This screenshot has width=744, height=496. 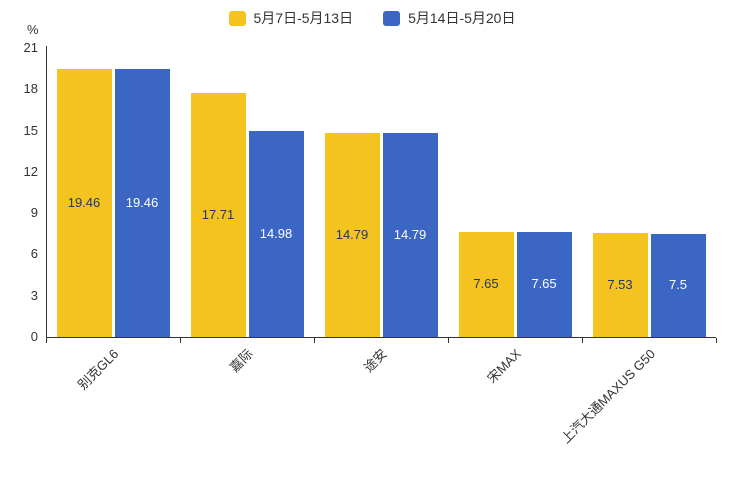 I want to click on y-axis-tick-label: 9, so click(x=34, y=213).